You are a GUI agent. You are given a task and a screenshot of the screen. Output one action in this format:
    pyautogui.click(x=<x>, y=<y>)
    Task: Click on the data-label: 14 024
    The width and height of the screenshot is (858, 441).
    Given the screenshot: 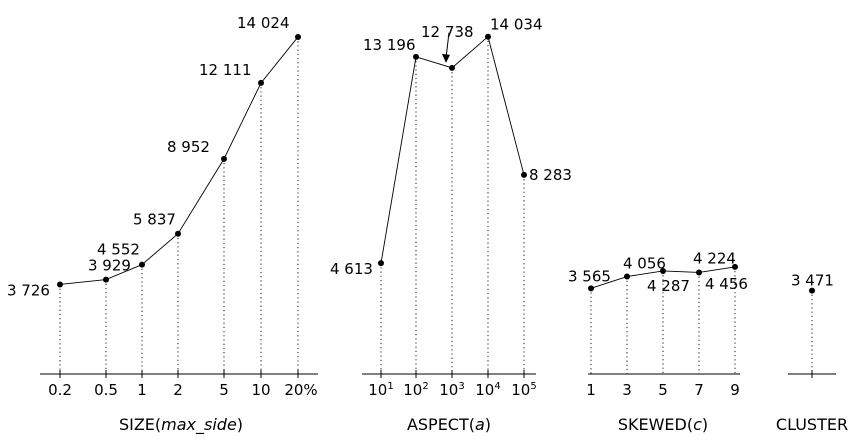 What is the action you would take?
    pyautogui.click(x=263, y=23)
    